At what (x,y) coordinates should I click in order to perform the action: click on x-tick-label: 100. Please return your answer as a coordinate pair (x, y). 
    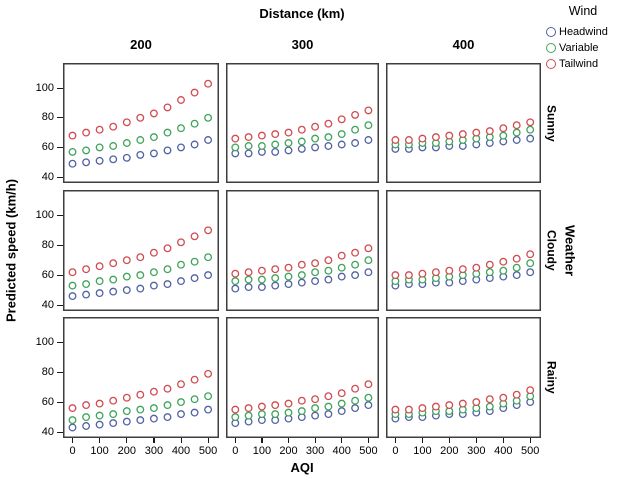
    Looking at the image, I should click on (262, 451).